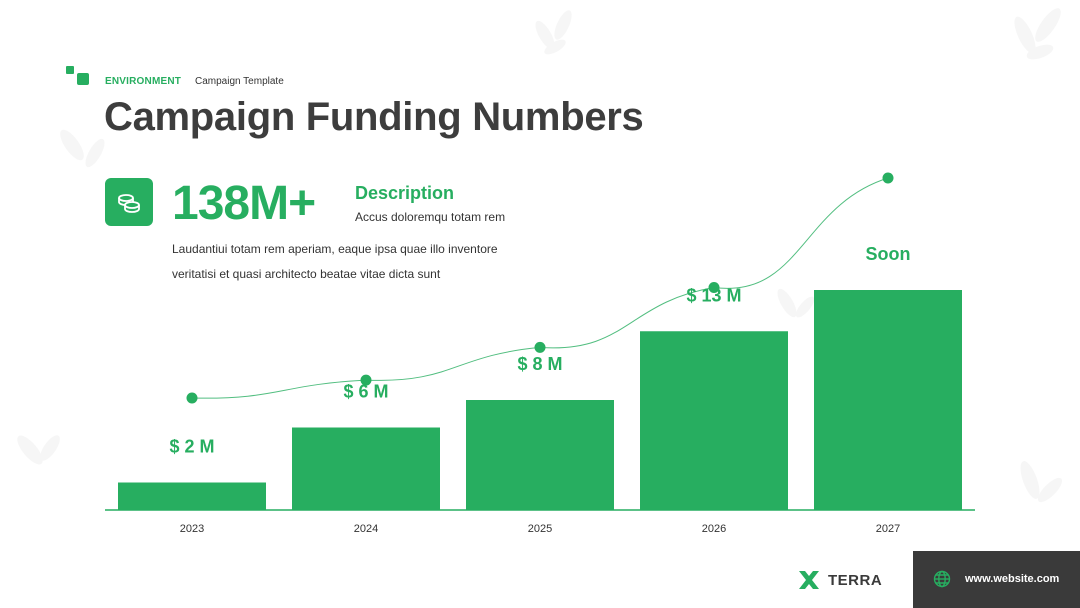 This screenshot has width=1080, height=608. I want to click on page-title: Campaign Funding Numbers, so click(374, 117).